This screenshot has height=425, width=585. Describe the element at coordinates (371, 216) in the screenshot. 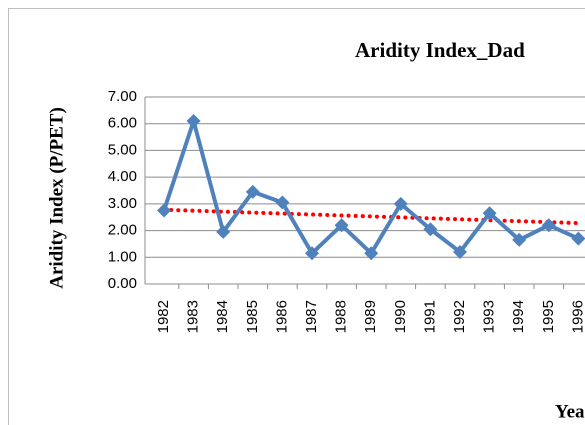

I see `trend-line` at that location.